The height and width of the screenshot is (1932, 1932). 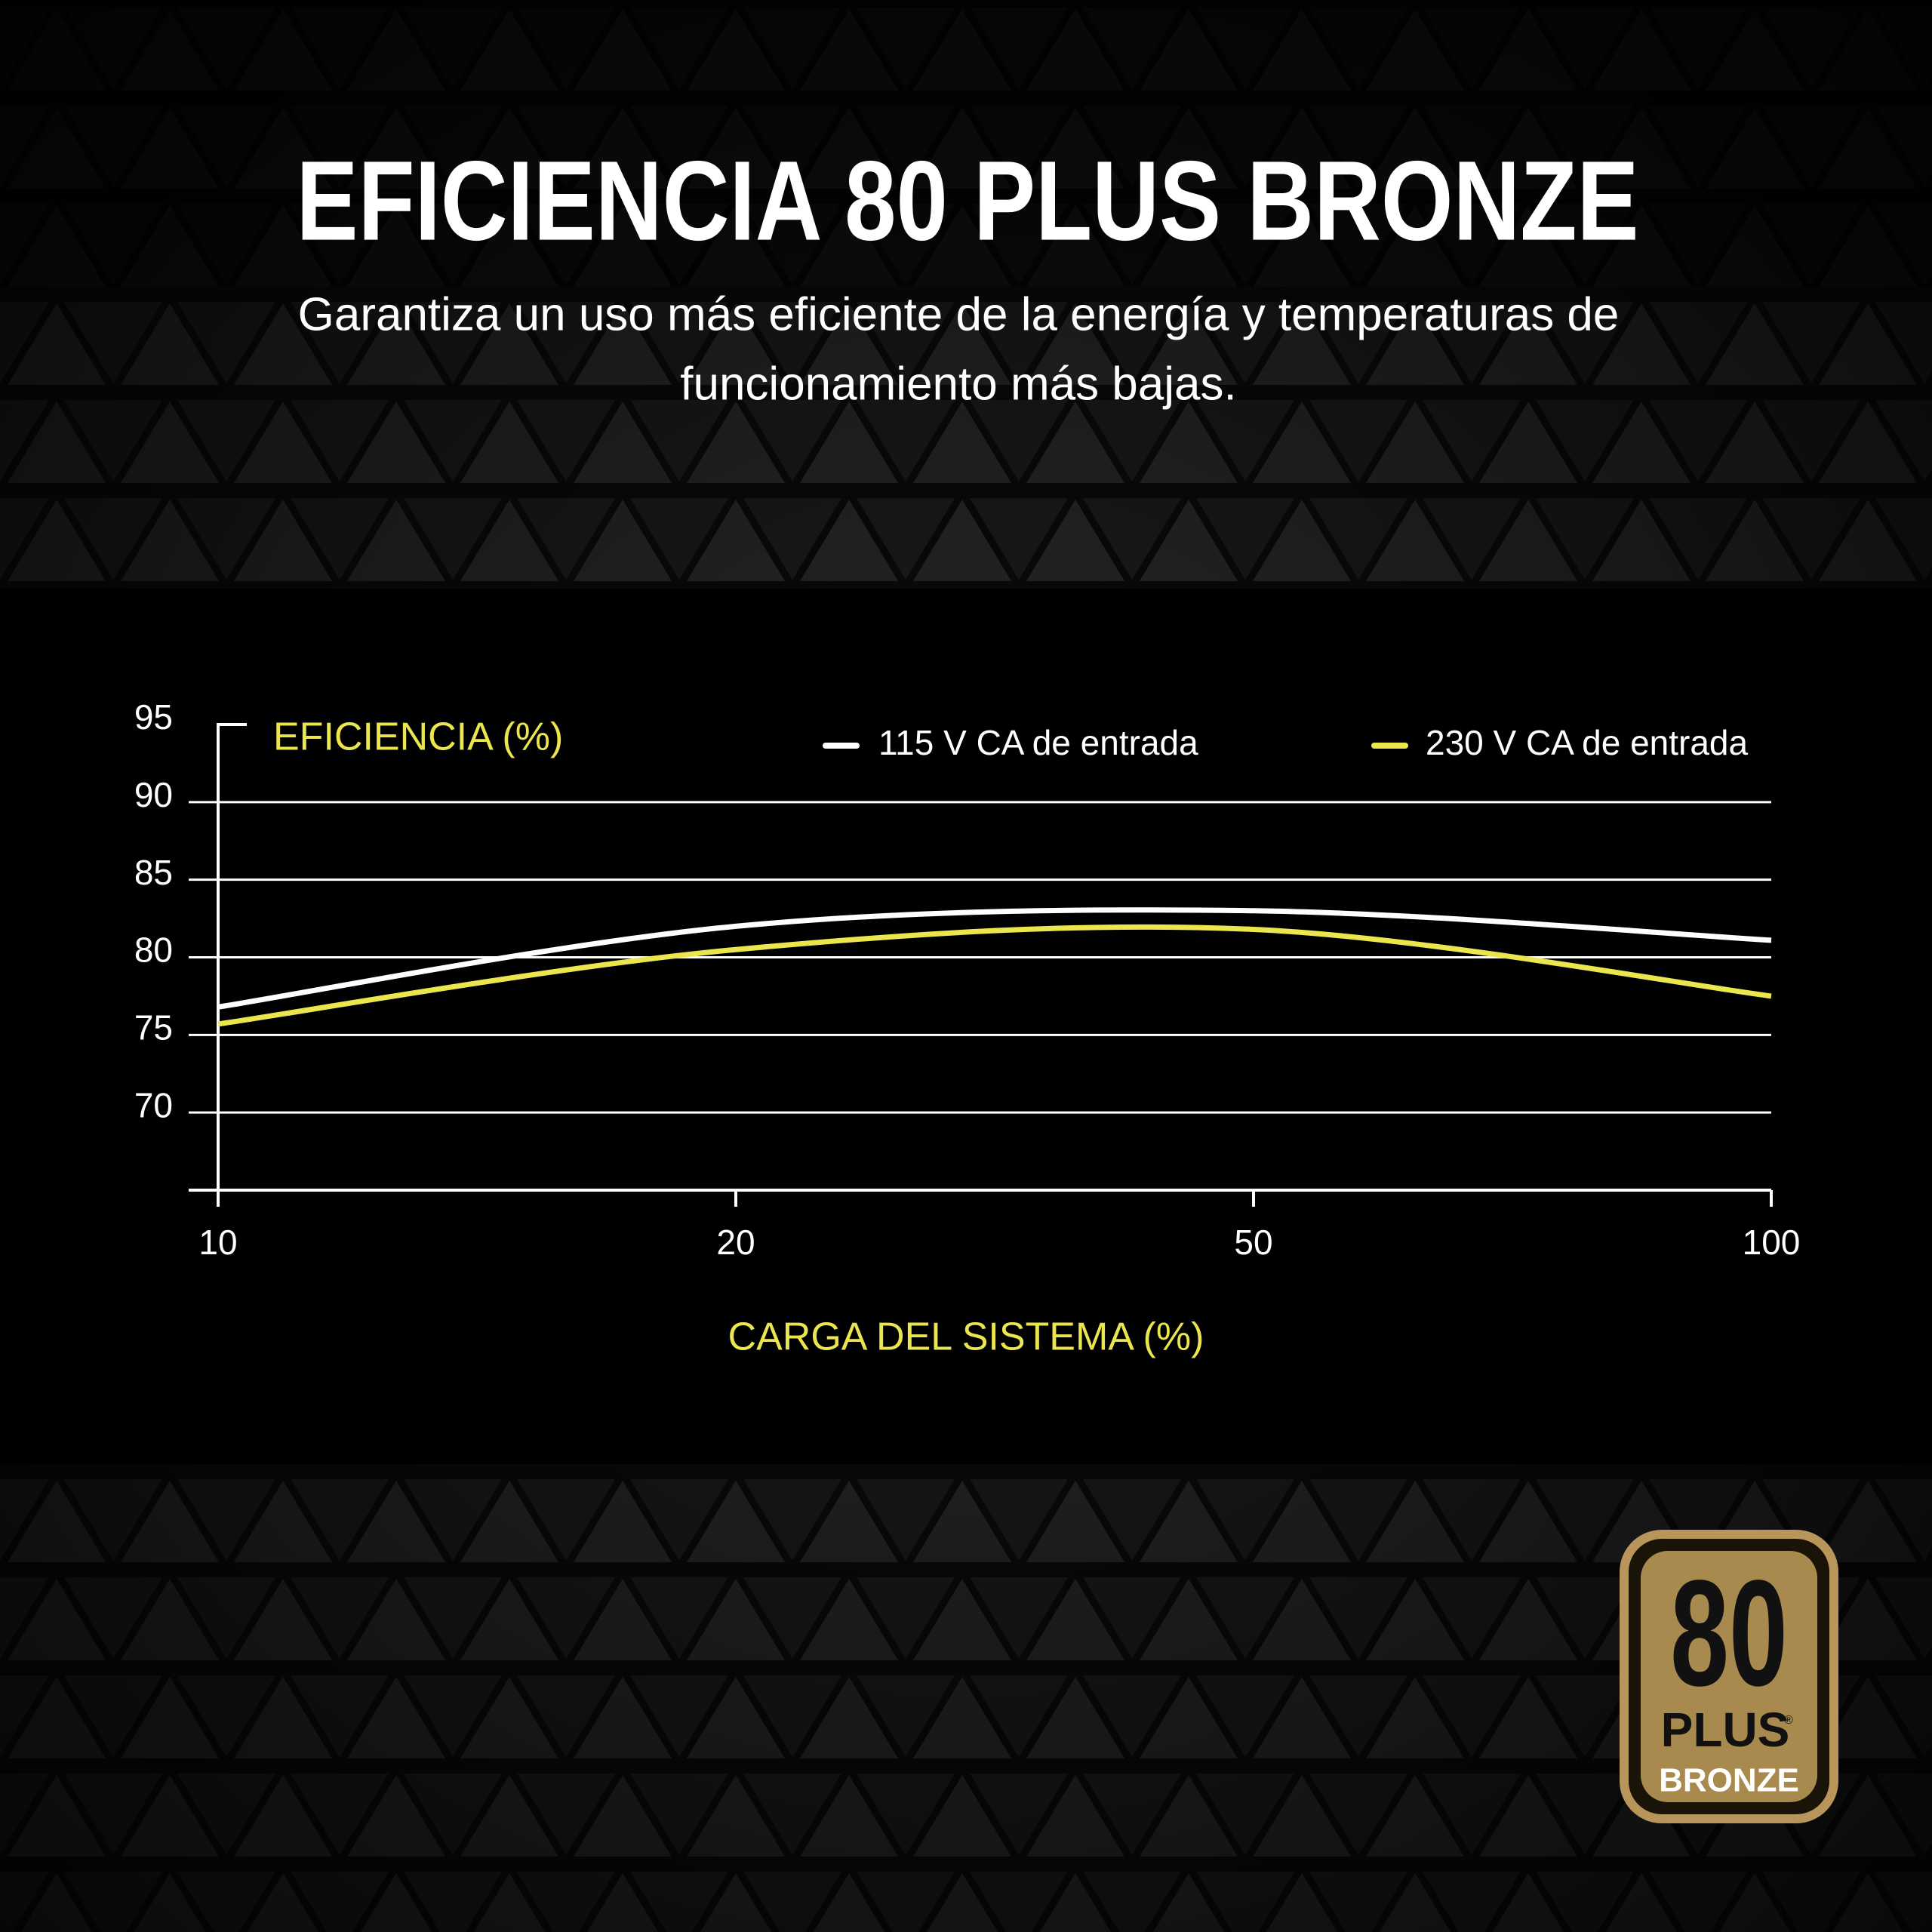 I want to click on y-tick-label: 95, so click(x=153, y=717).